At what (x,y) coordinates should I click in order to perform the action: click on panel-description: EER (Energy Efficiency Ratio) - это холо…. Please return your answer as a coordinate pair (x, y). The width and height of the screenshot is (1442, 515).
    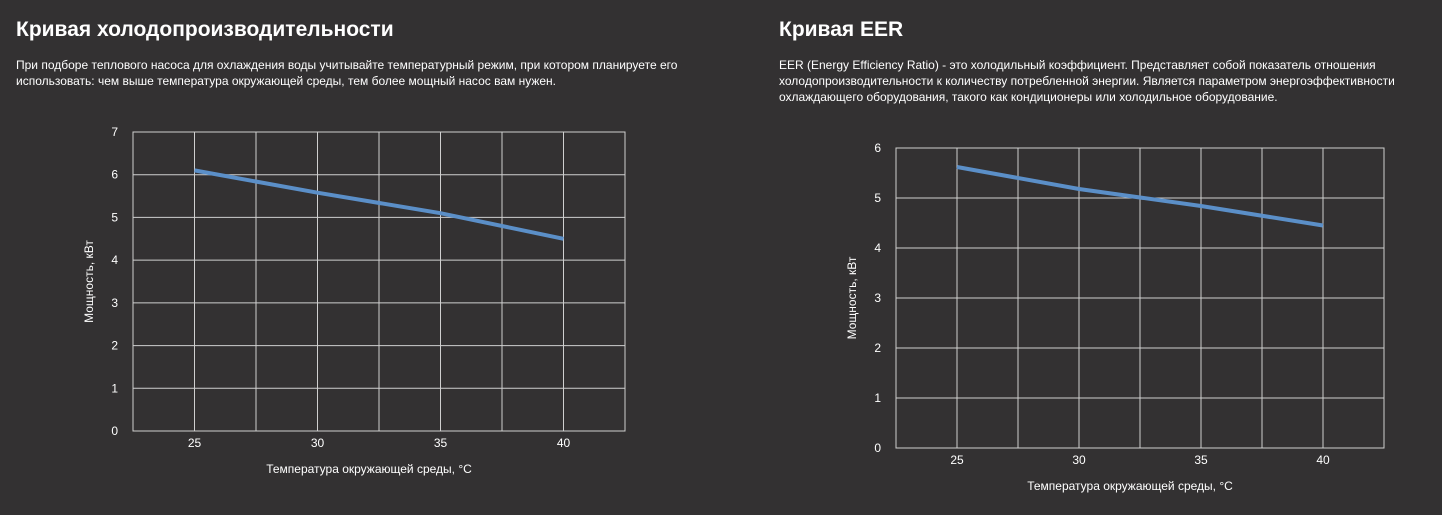
    Looking at the image, I should click on (1087, 81).